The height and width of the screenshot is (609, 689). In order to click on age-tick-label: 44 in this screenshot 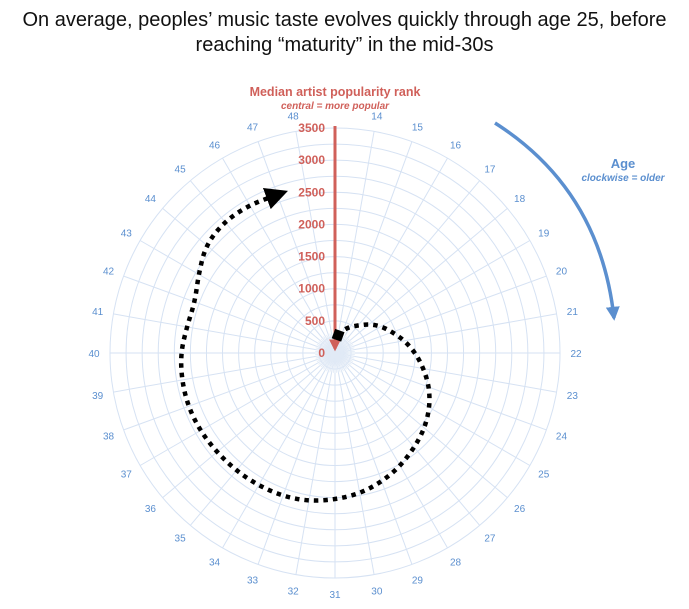, I will do `click(151, 199)`.